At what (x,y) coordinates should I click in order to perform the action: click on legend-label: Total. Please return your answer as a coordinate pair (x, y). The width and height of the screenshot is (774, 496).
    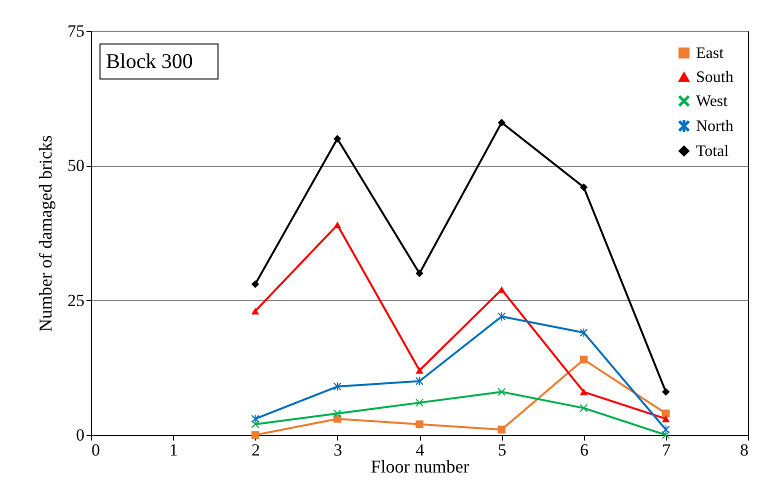
    Looking at the image, I should click on (713, 151).